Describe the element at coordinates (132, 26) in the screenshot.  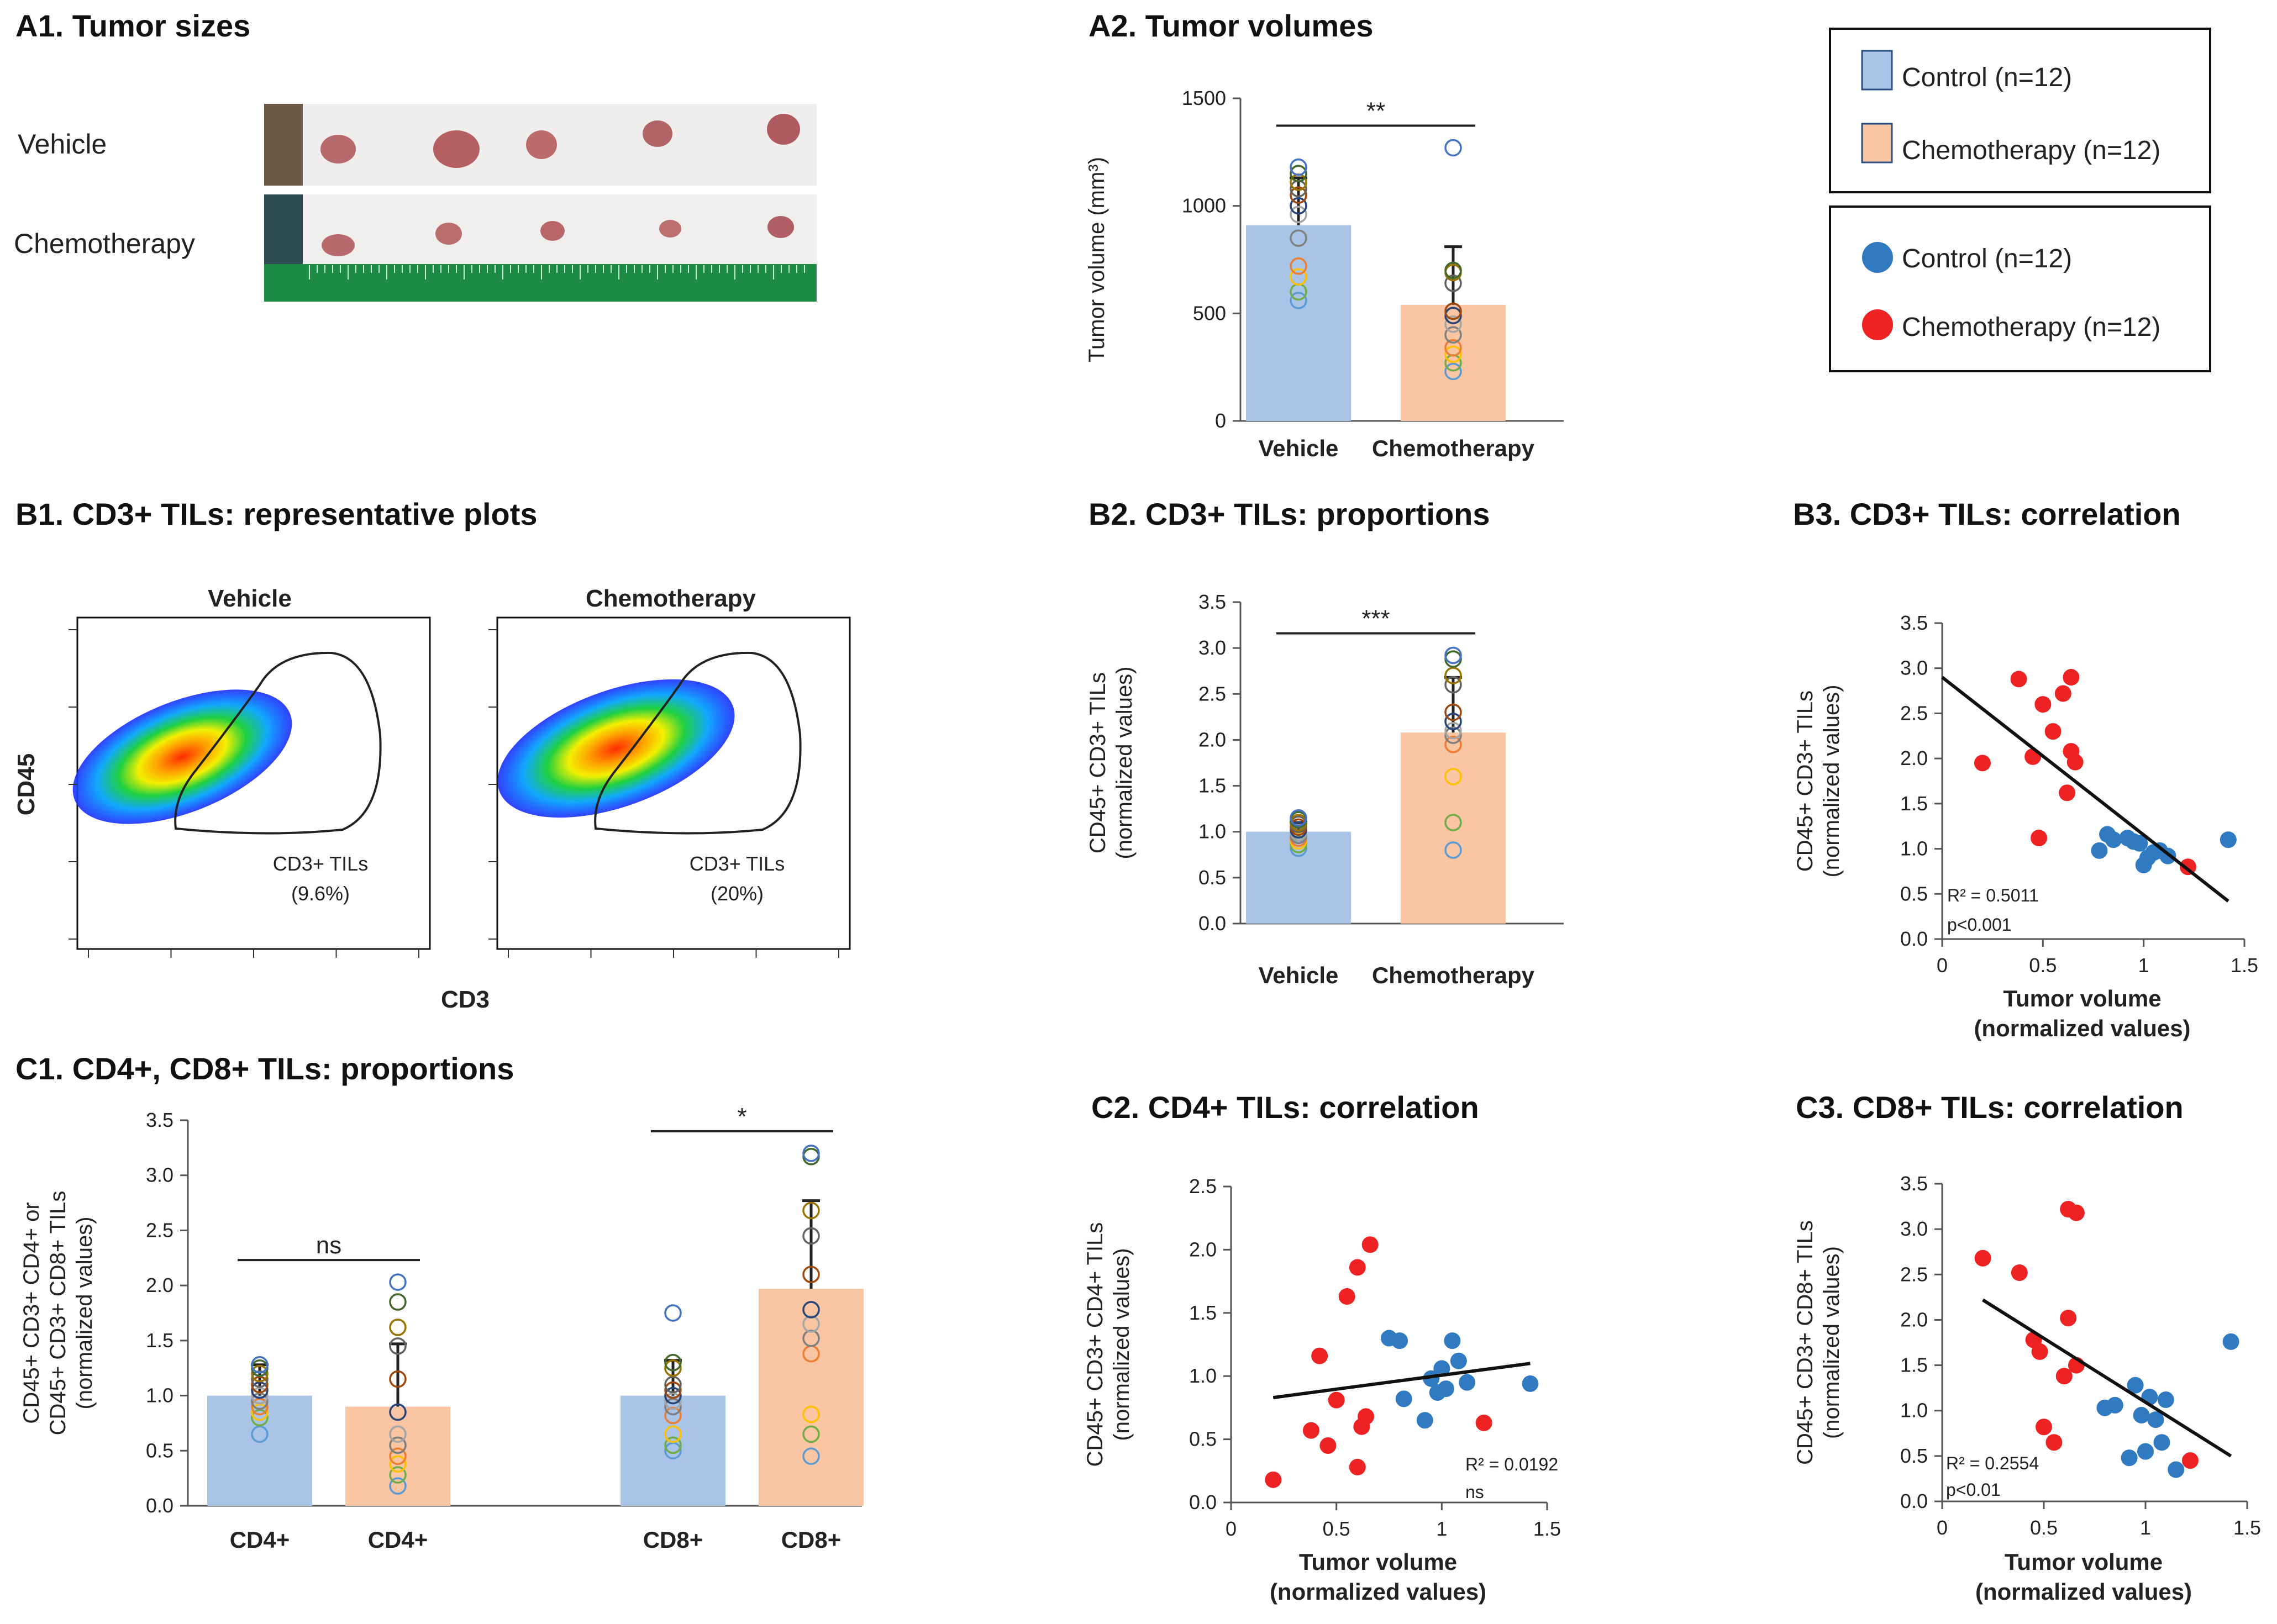
I see `panel-title-a1: A1. Tumor sizes` at that location.